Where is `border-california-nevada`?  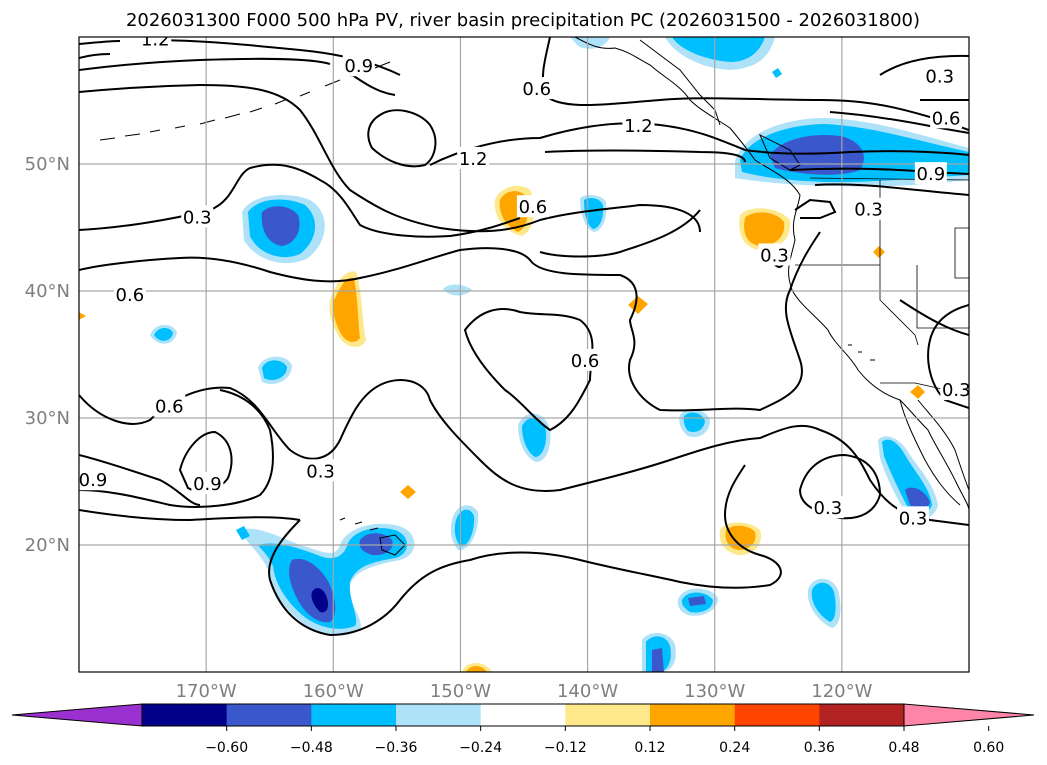 border-california-nevada is located at coordinates (899, 305).